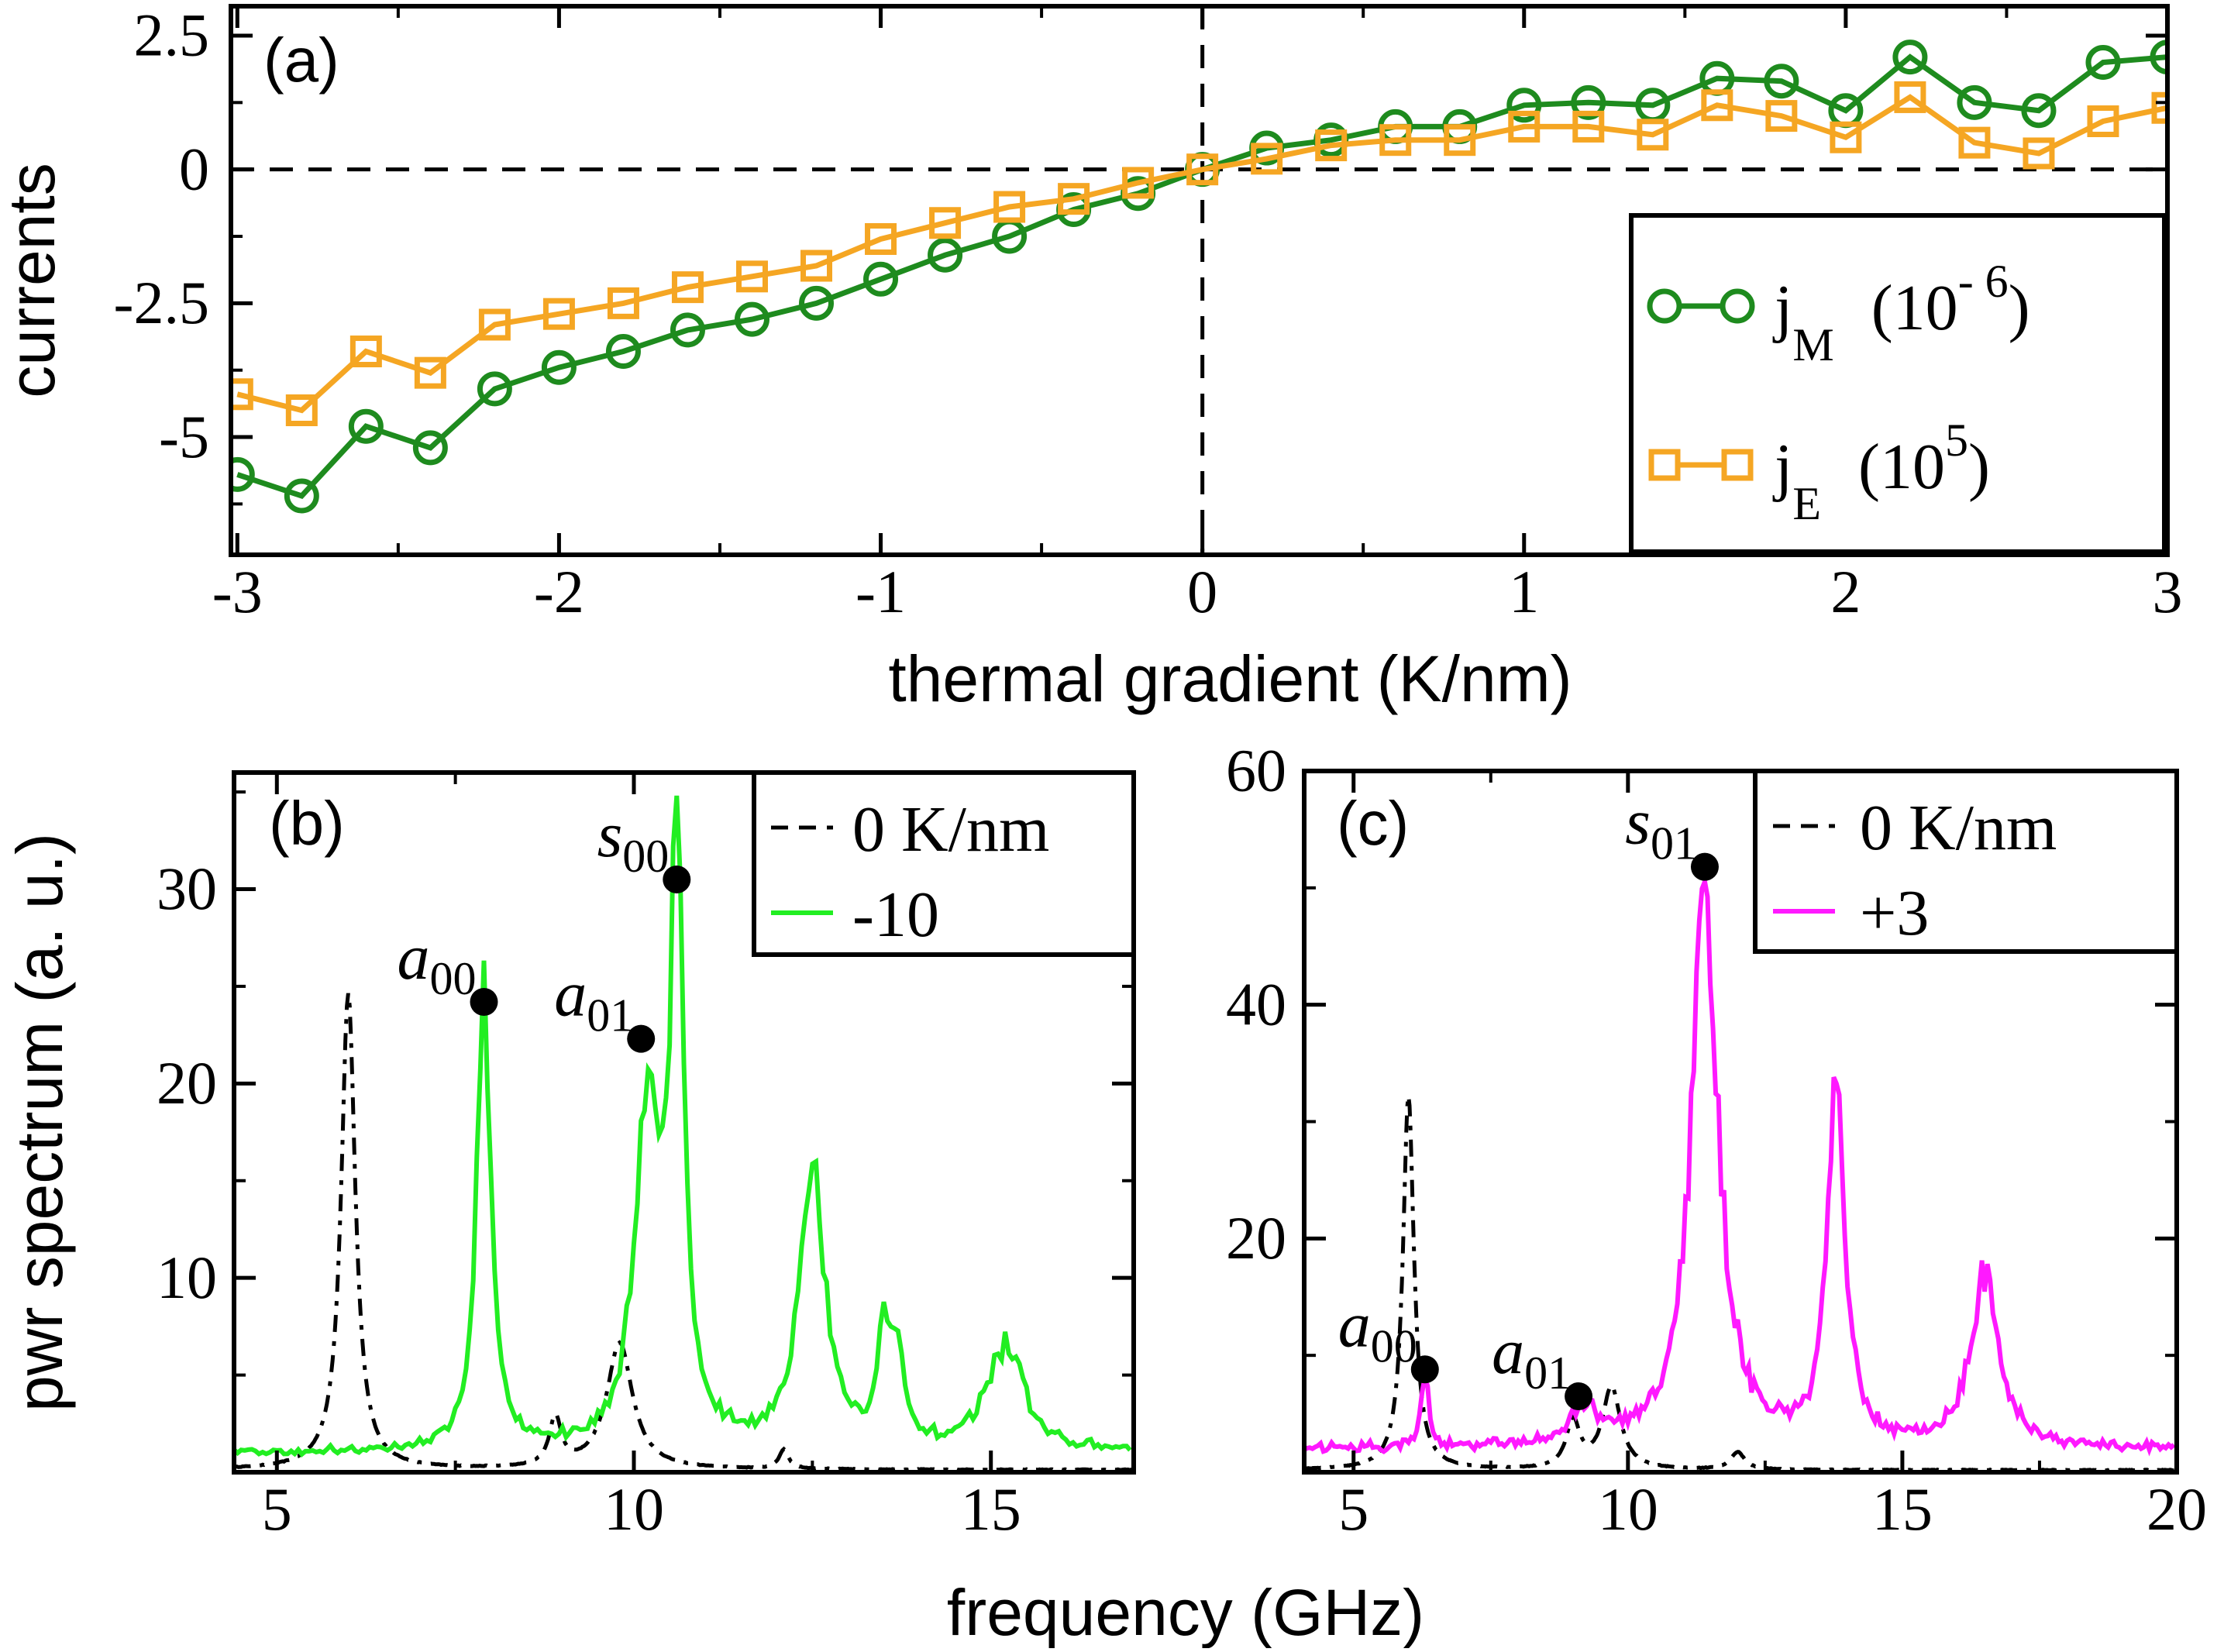 Image resolution: width=2224 pixels, height=1652 pixels. I want to click on x-tick-label: 5, so click(277, 1509).